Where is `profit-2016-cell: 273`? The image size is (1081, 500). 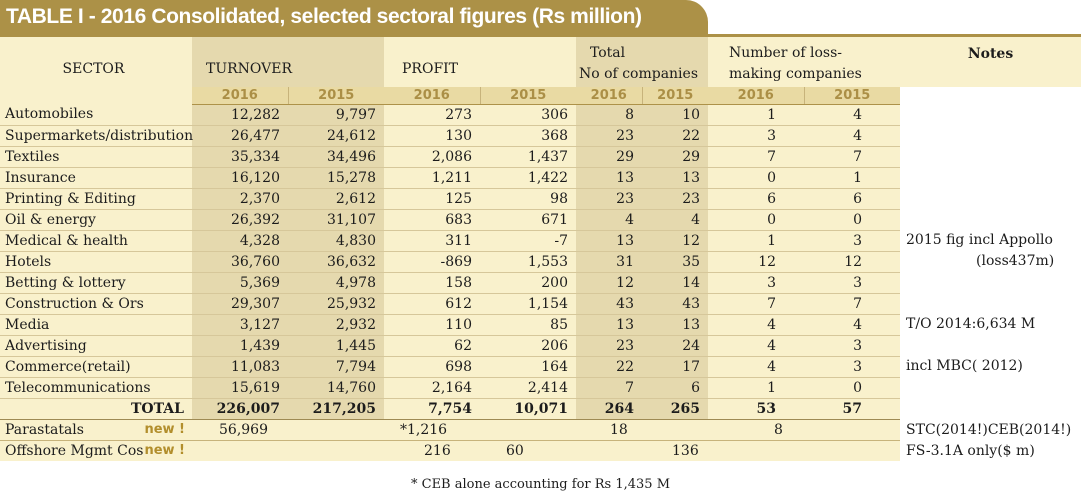
profit-2016-cell: 273 is located at coordinates (432, 115).